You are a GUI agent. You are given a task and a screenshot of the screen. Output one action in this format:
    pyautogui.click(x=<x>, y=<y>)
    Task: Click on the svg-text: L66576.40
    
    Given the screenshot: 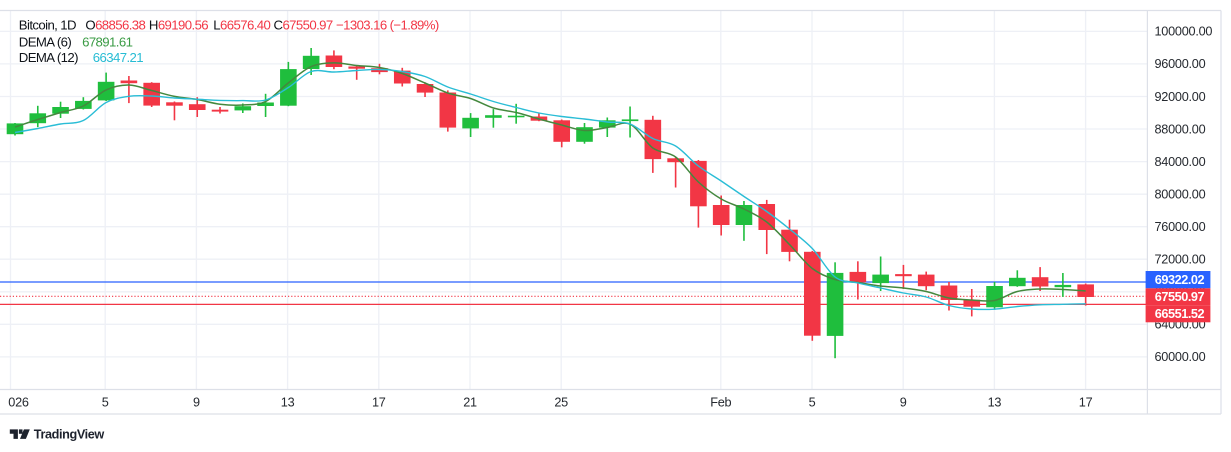 What is the action you would take?
    pyautogui.click(x=241, y=25)
    